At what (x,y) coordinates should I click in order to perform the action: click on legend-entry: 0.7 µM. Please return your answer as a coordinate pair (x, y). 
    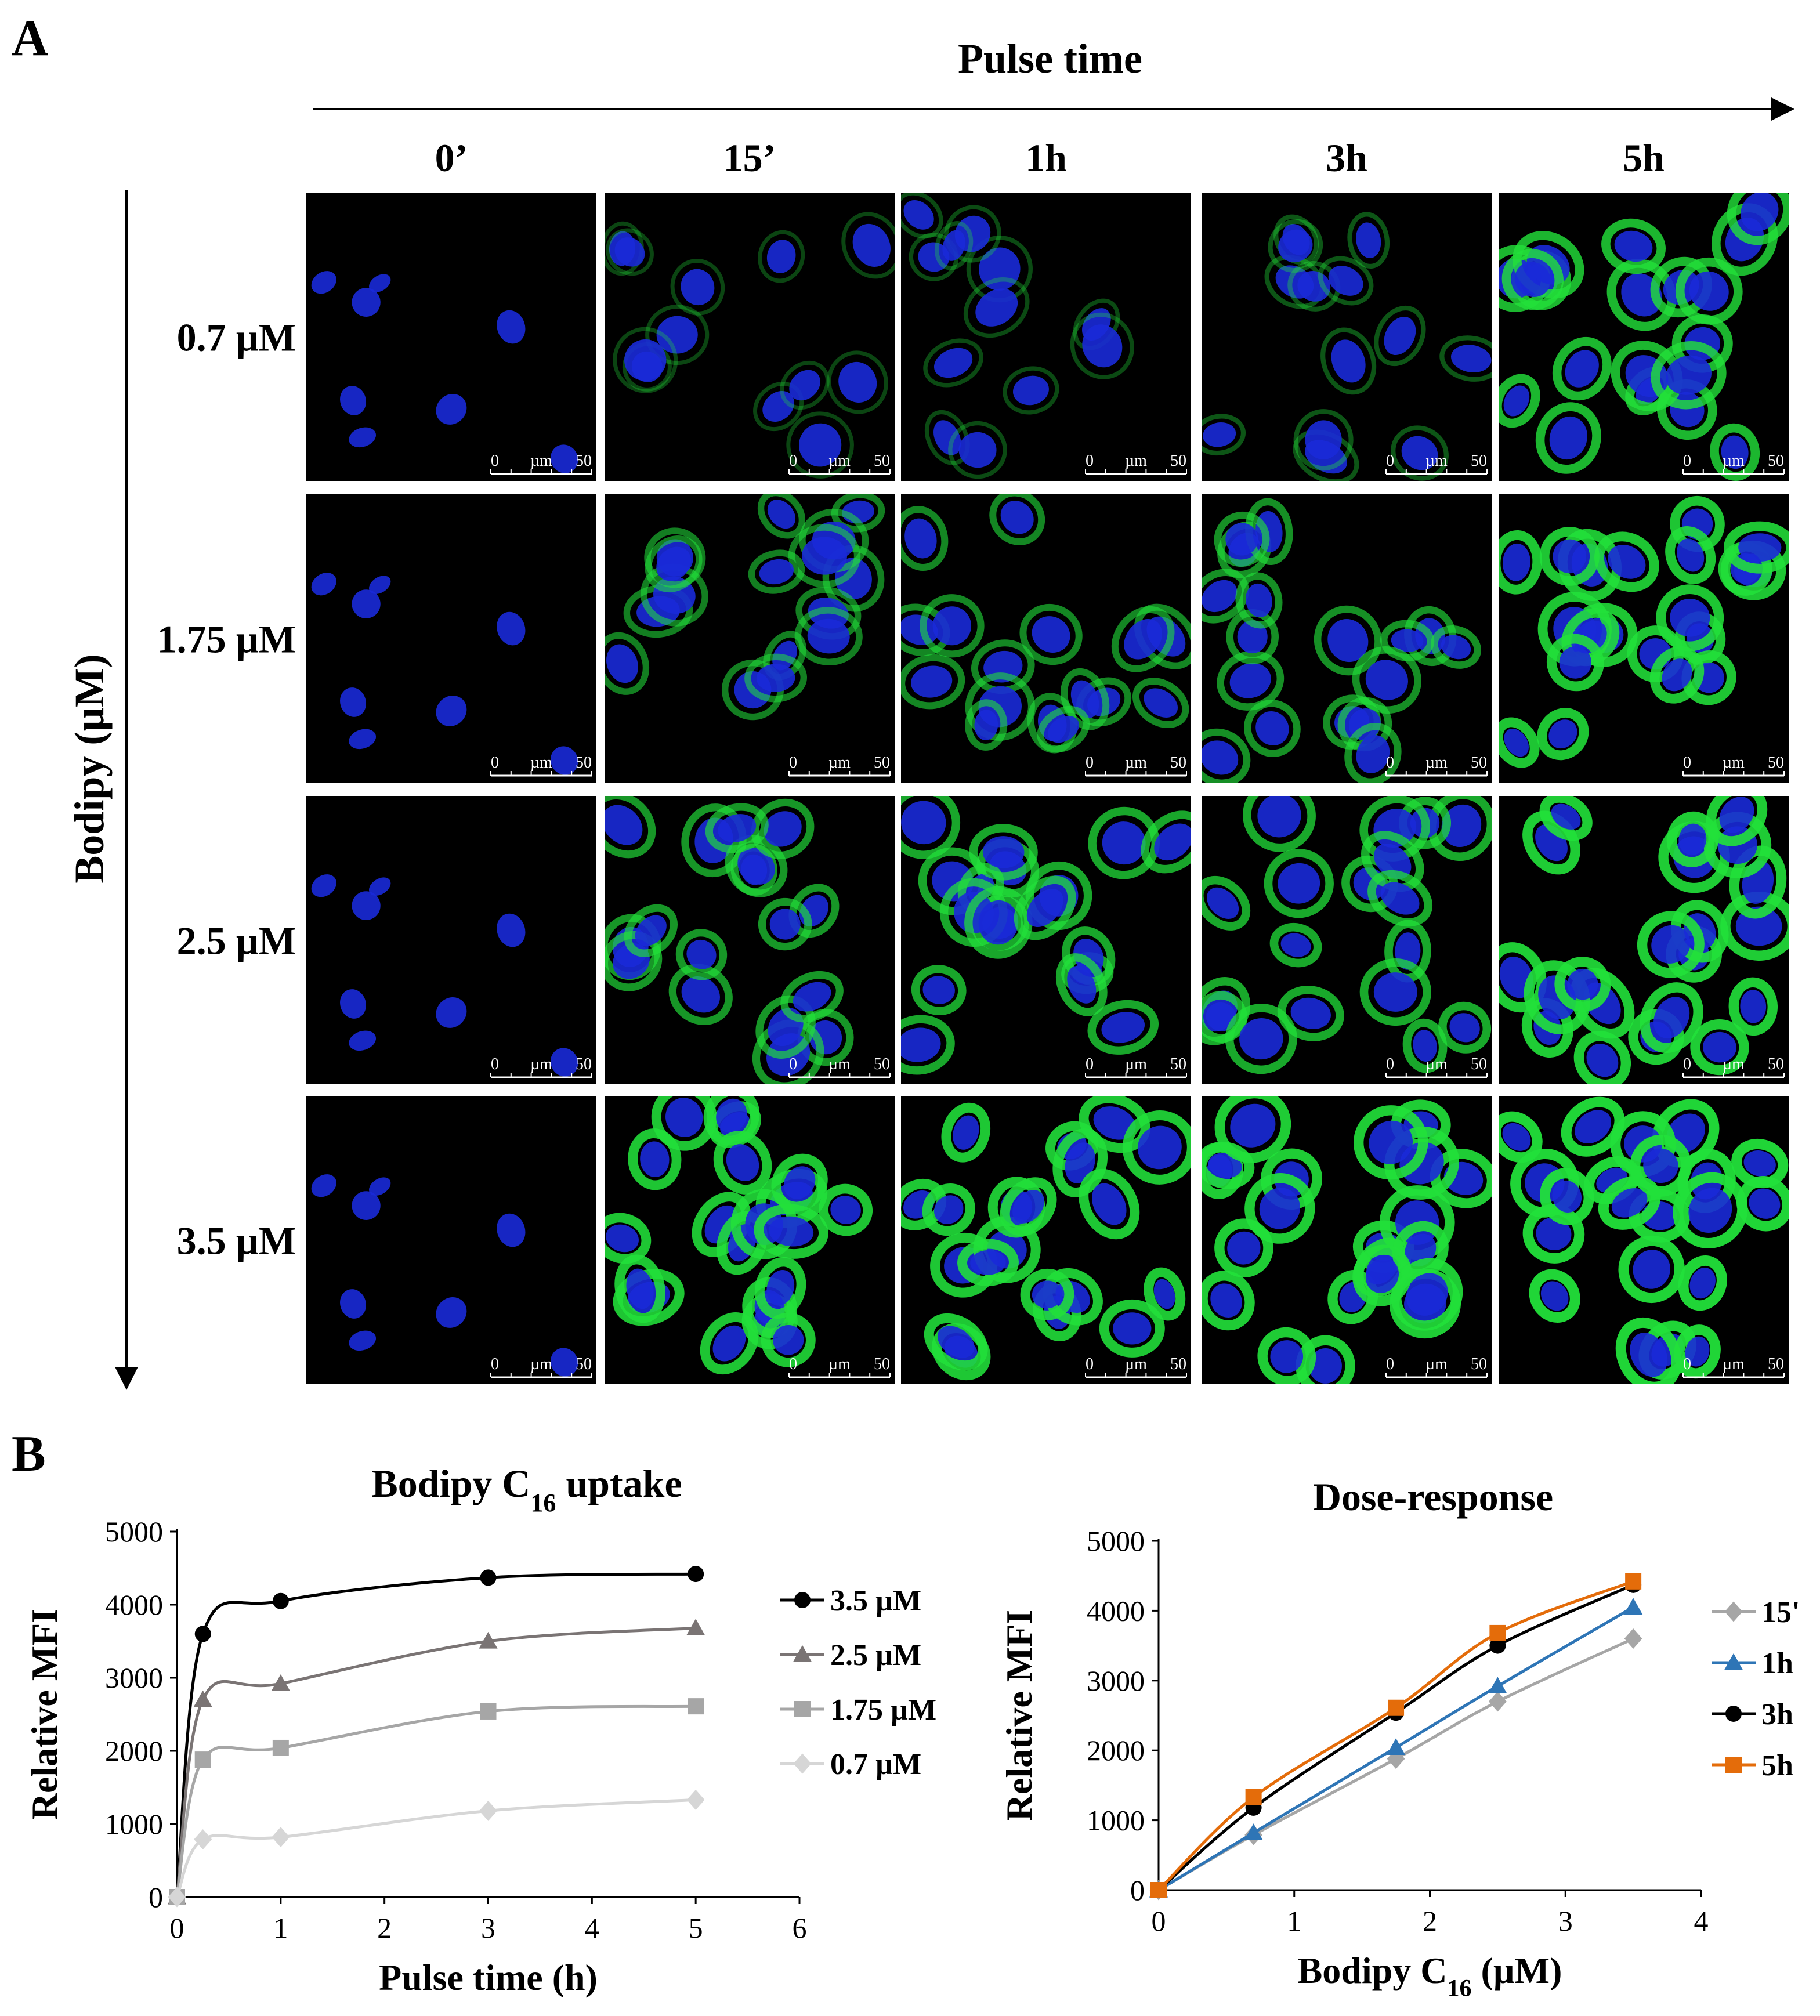
    Looking at the image, I should click on (850, 1764).